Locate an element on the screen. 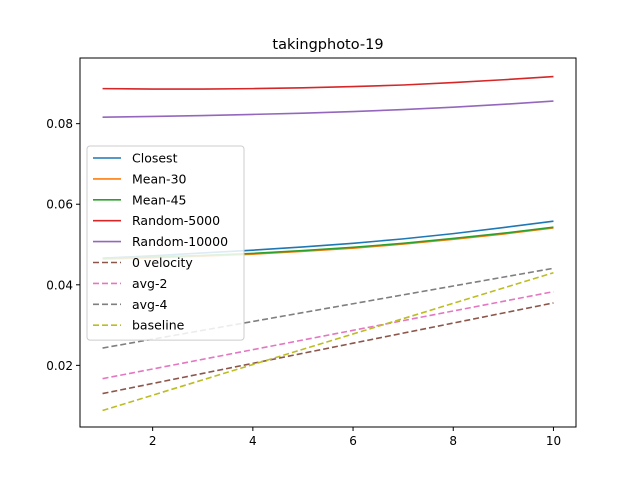 This screenshot has width=640, height=480. x-tick-label: 4 is located at coordinates (253, 441).